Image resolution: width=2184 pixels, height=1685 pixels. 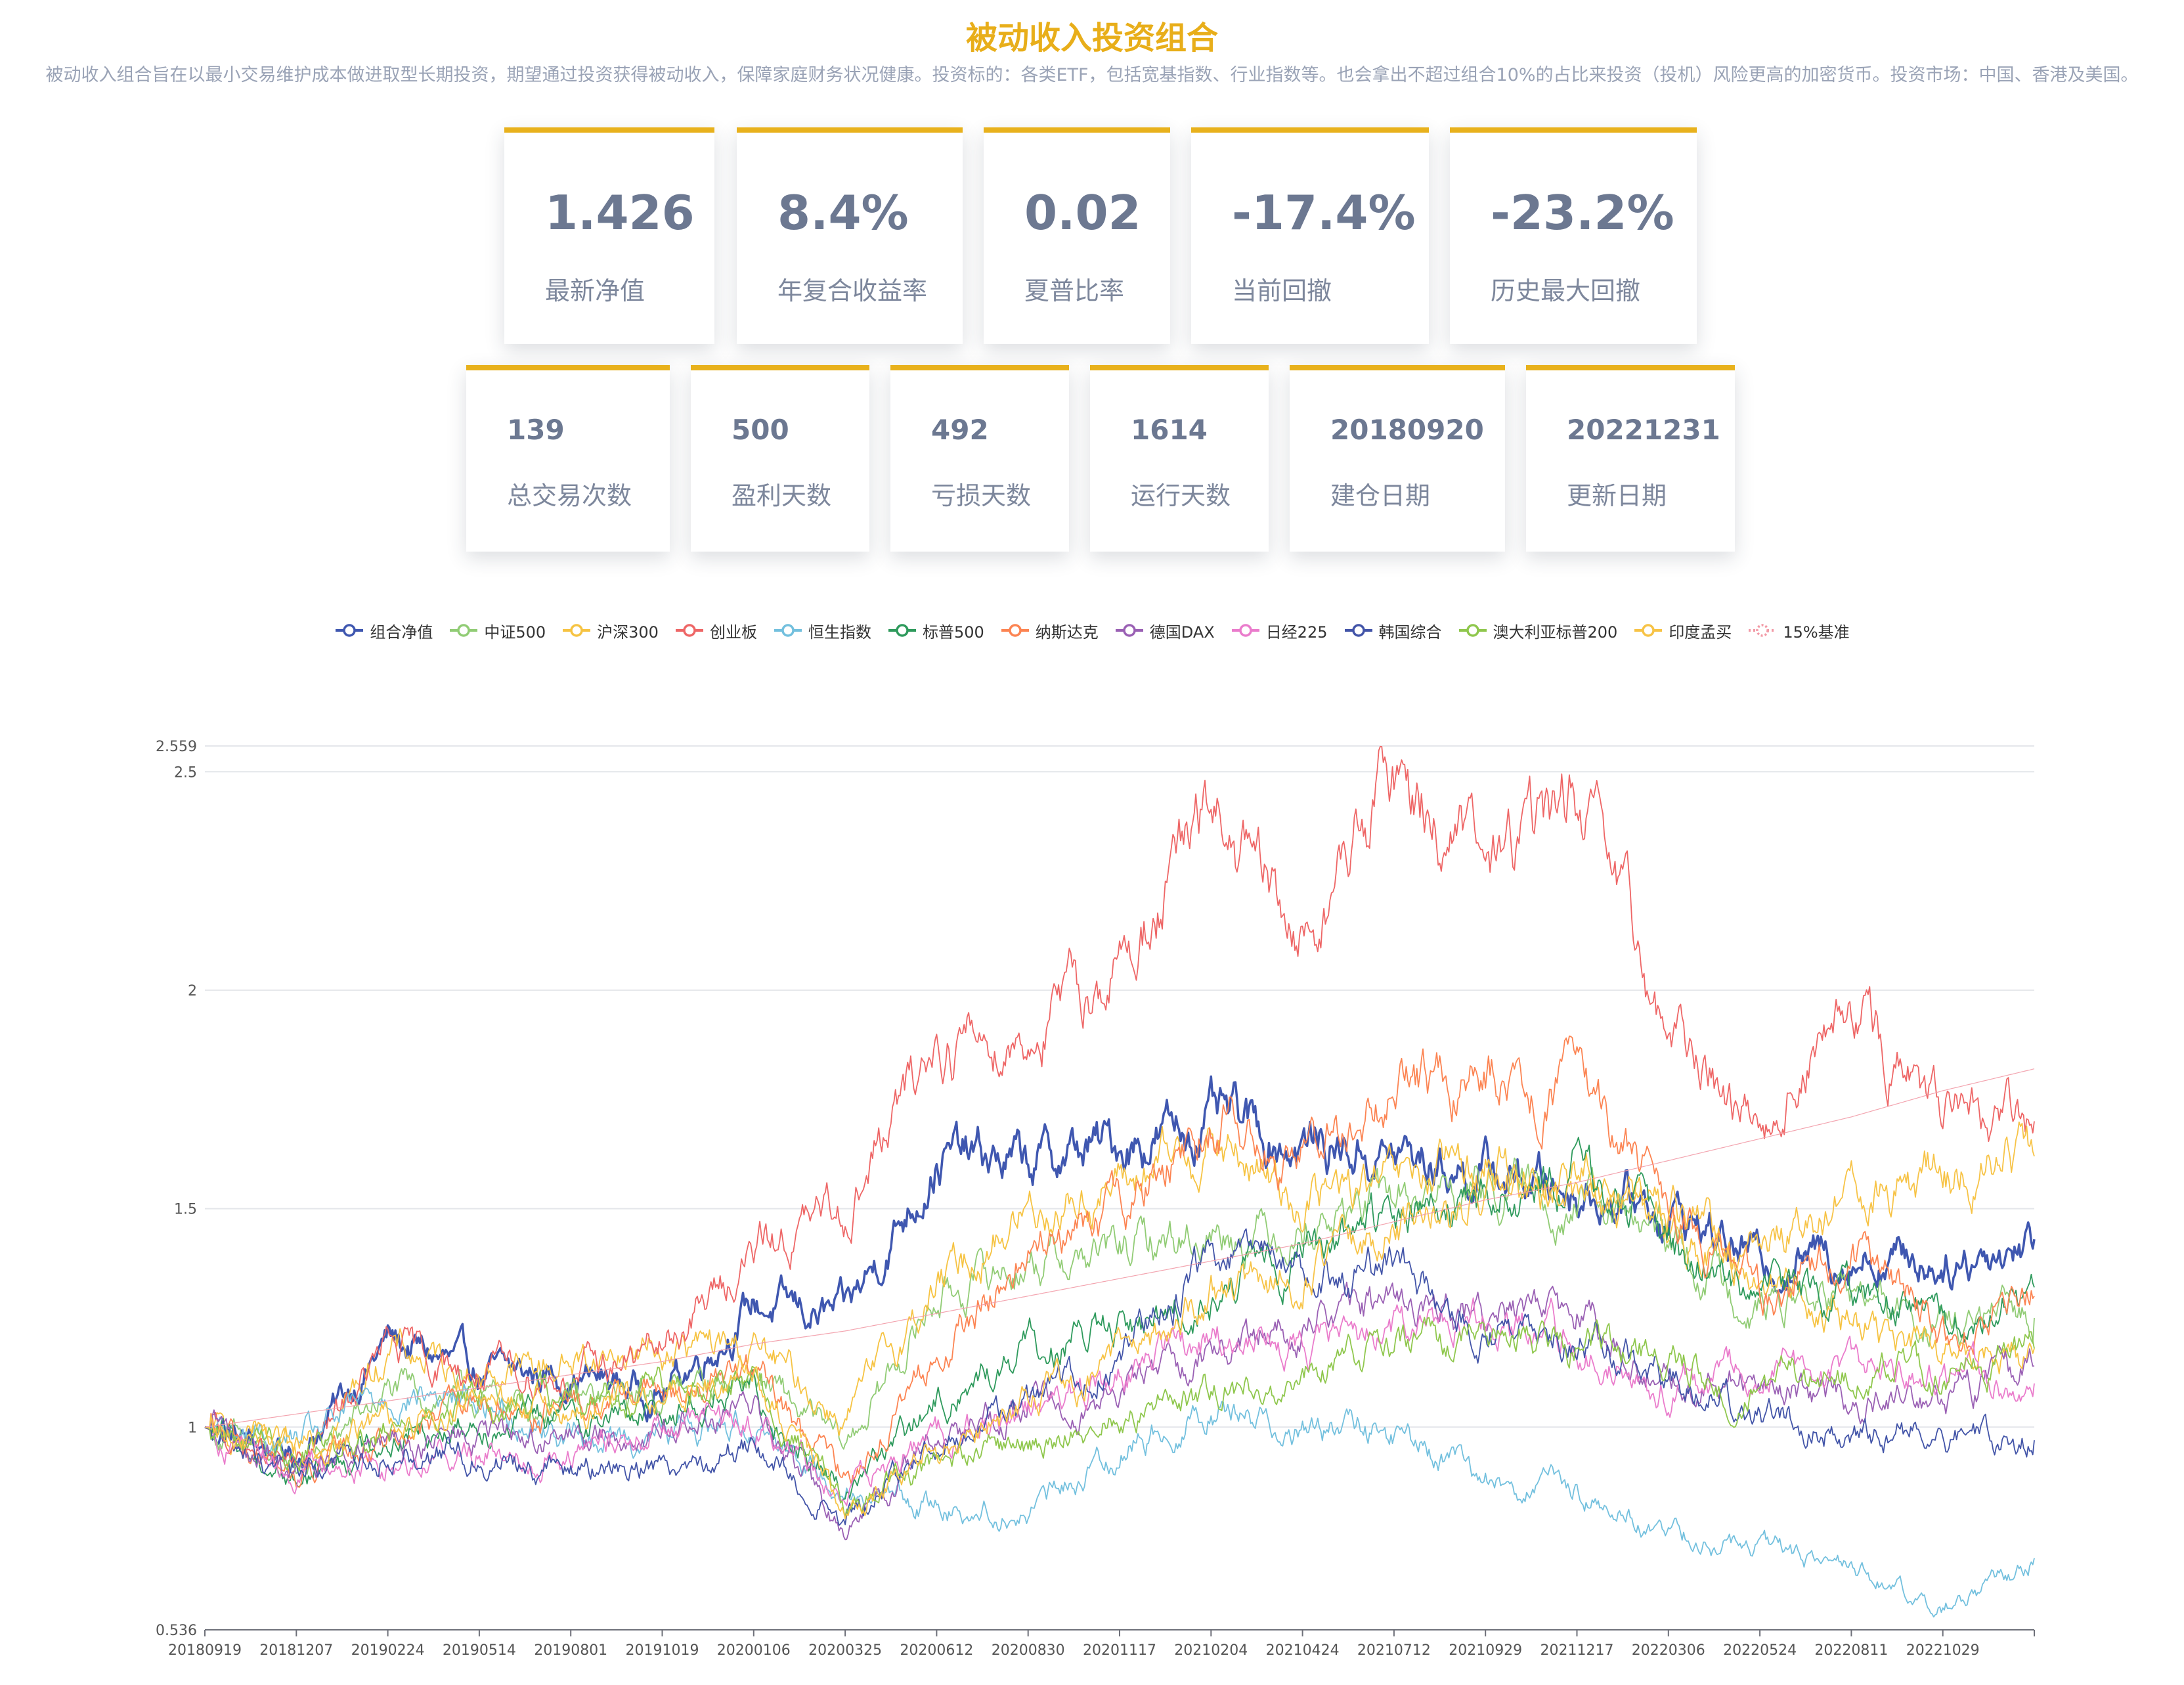 I want to click on legend-item: 韩国综合, so click(x=1392, y=631).